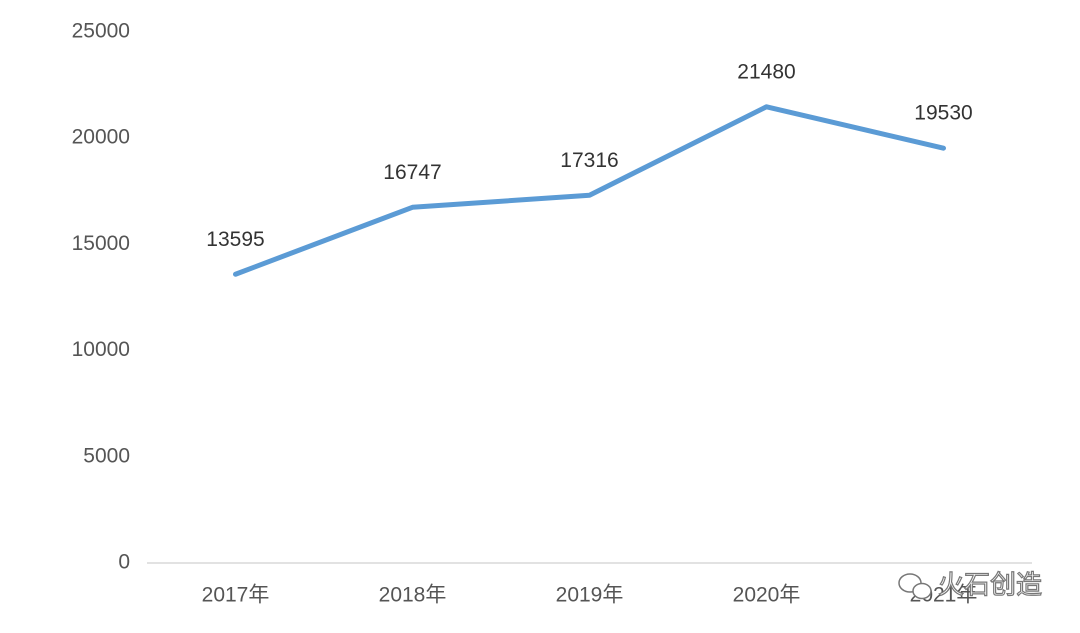 The image size is (1080, 633). I want to click on y-tick-label: 15000, so click(101, 243).